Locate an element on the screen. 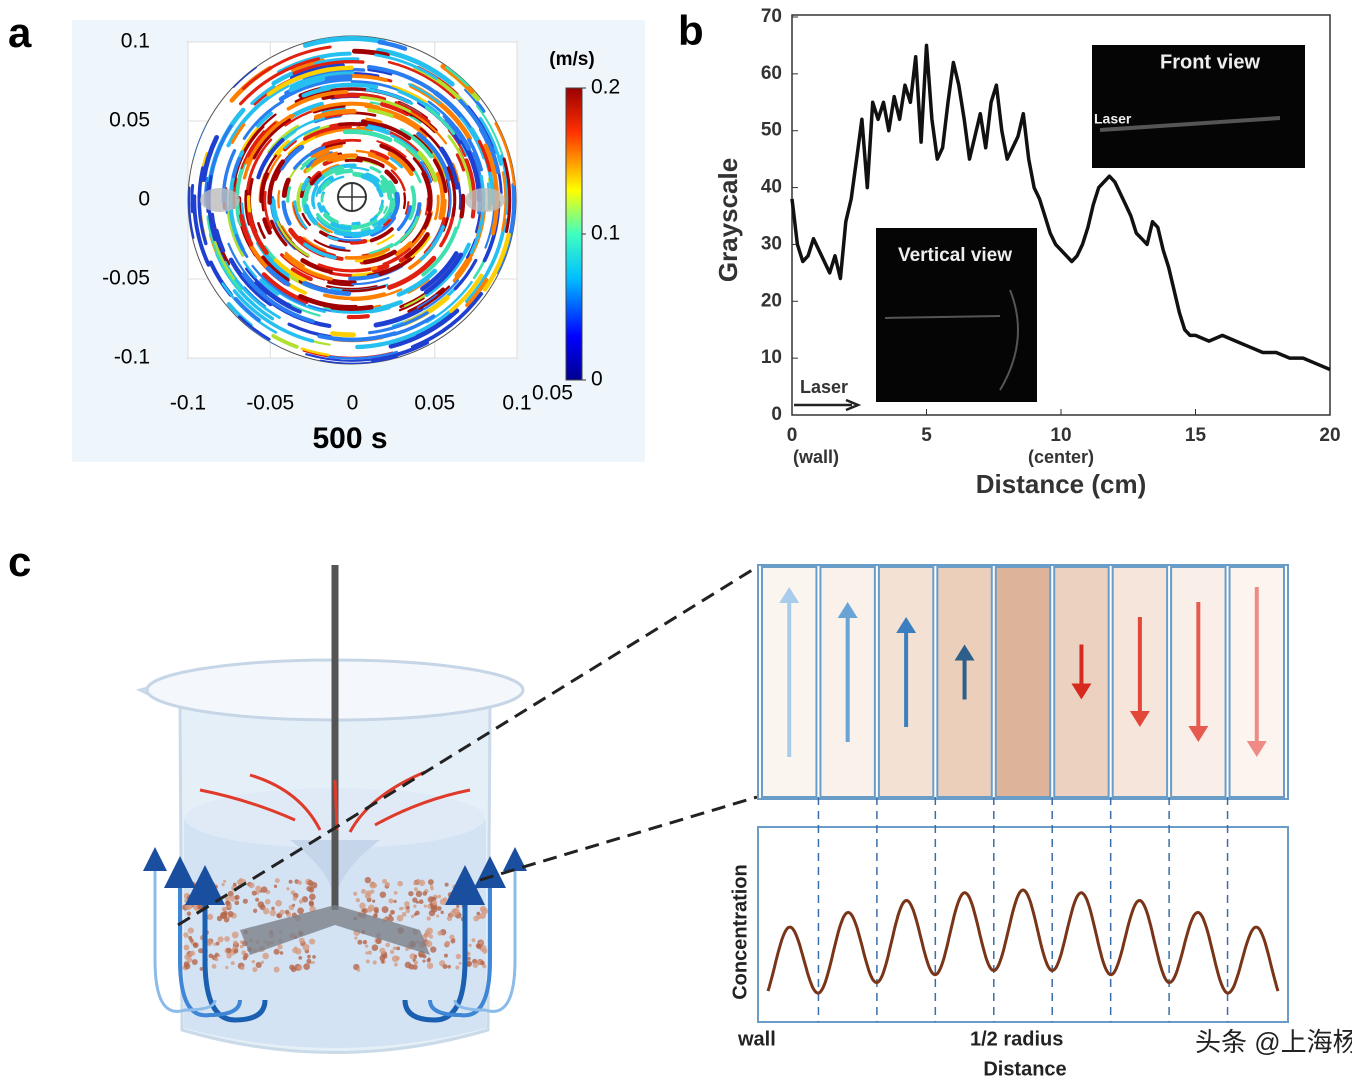 This screenshot has width=1352, height=1090. shaft-cross is located at coordinates (352, 197).